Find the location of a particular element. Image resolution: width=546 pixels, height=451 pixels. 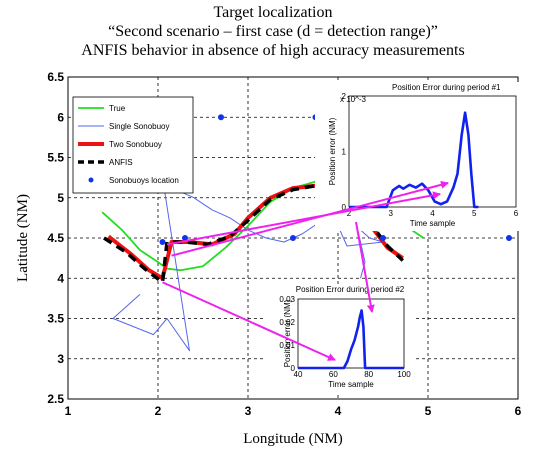

legend-label: Two Sonobuoy is located at coordinates (135, 144).